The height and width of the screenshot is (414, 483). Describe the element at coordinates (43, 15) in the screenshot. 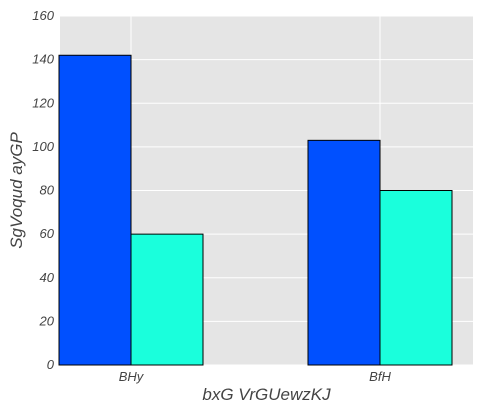

I see `y-tick-label: 160` at that location.